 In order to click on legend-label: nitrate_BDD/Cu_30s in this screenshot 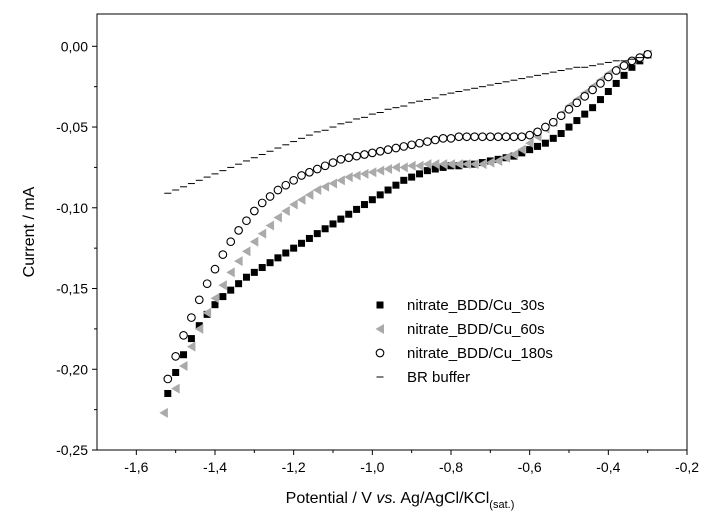, I will do `click(476, 305)`.